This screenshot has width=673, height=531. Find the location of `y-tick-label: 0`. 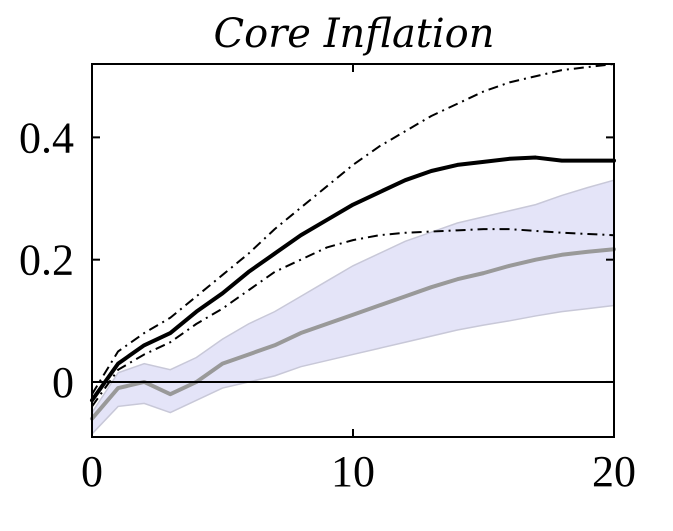

y-tick-label: 0 is located at coordinates (63, 382).